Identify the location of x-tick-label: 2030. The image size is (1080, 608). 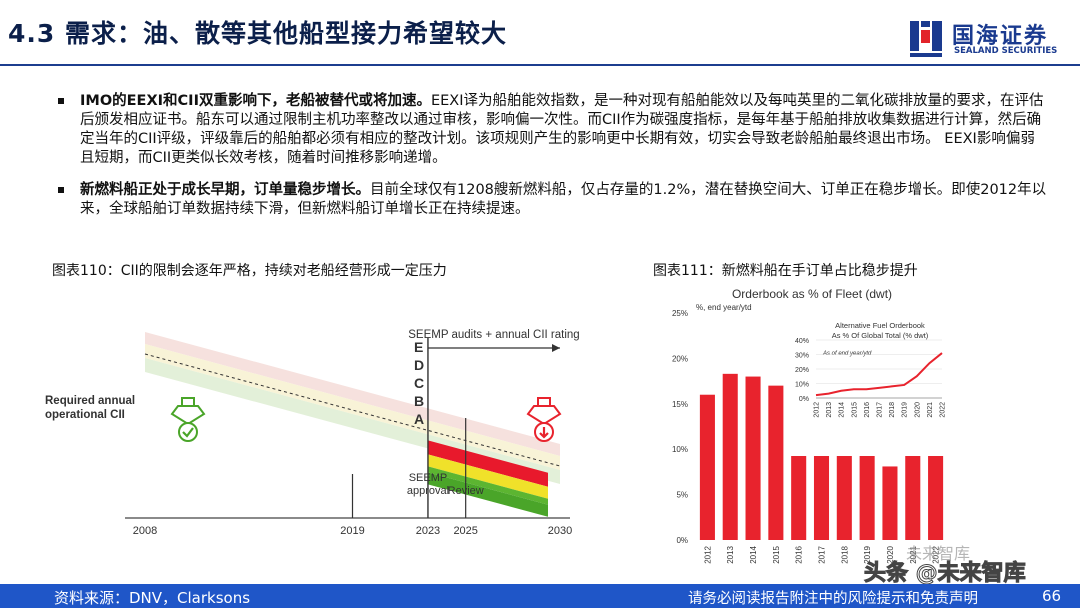
(560, 531).